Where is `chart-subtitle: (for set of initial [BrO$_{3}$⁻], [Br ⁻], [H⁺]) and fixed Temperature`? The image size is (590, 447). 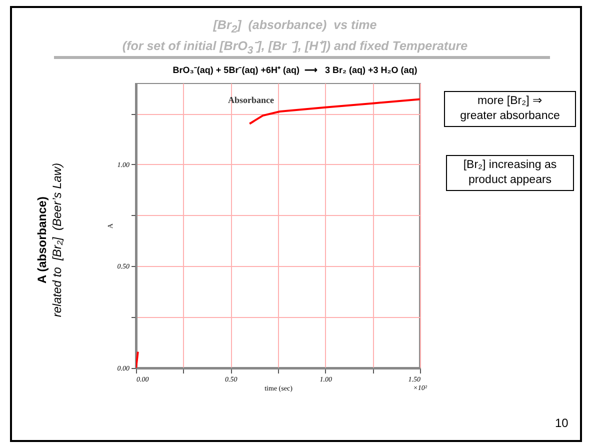
chart-subtitle: (for set of initial [BrO$_{3}$⁻], [Br ⁻], [H⁺]) and fixed Temperature is located at coordinates (295, 47).